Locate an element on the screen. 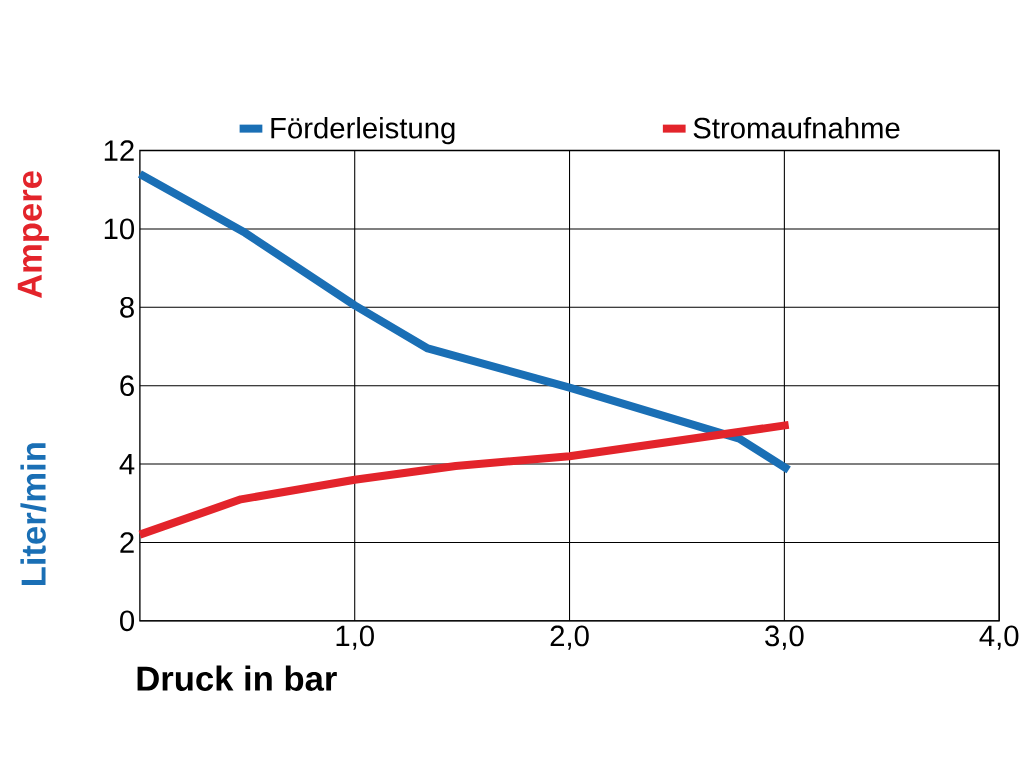 This screenshot has height=767, width=1024. x-tick-label: 2,0 is located at coordinates (569, 637).